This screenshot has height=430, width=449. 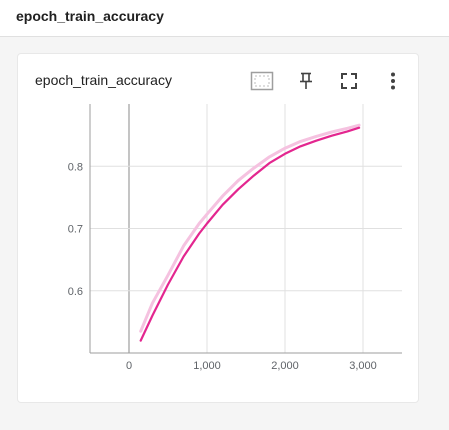 I want to click on section-title: epoch_train_accuracy, so click(x=90, y=16).